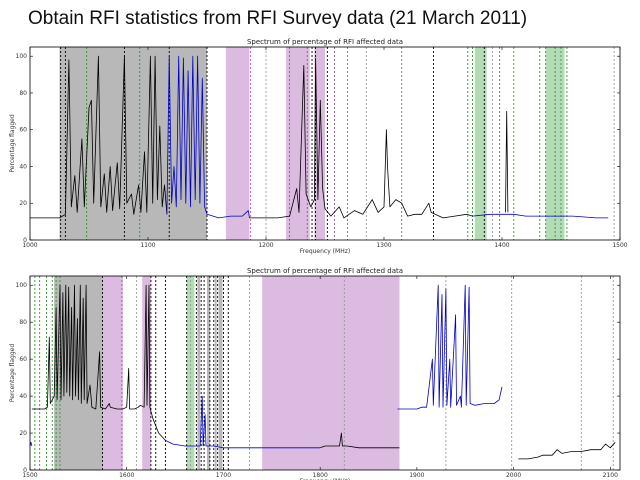 This screenshot has width=640, height=480. I want to click on chart1-y-tick-label: 40, so click(23, 166).